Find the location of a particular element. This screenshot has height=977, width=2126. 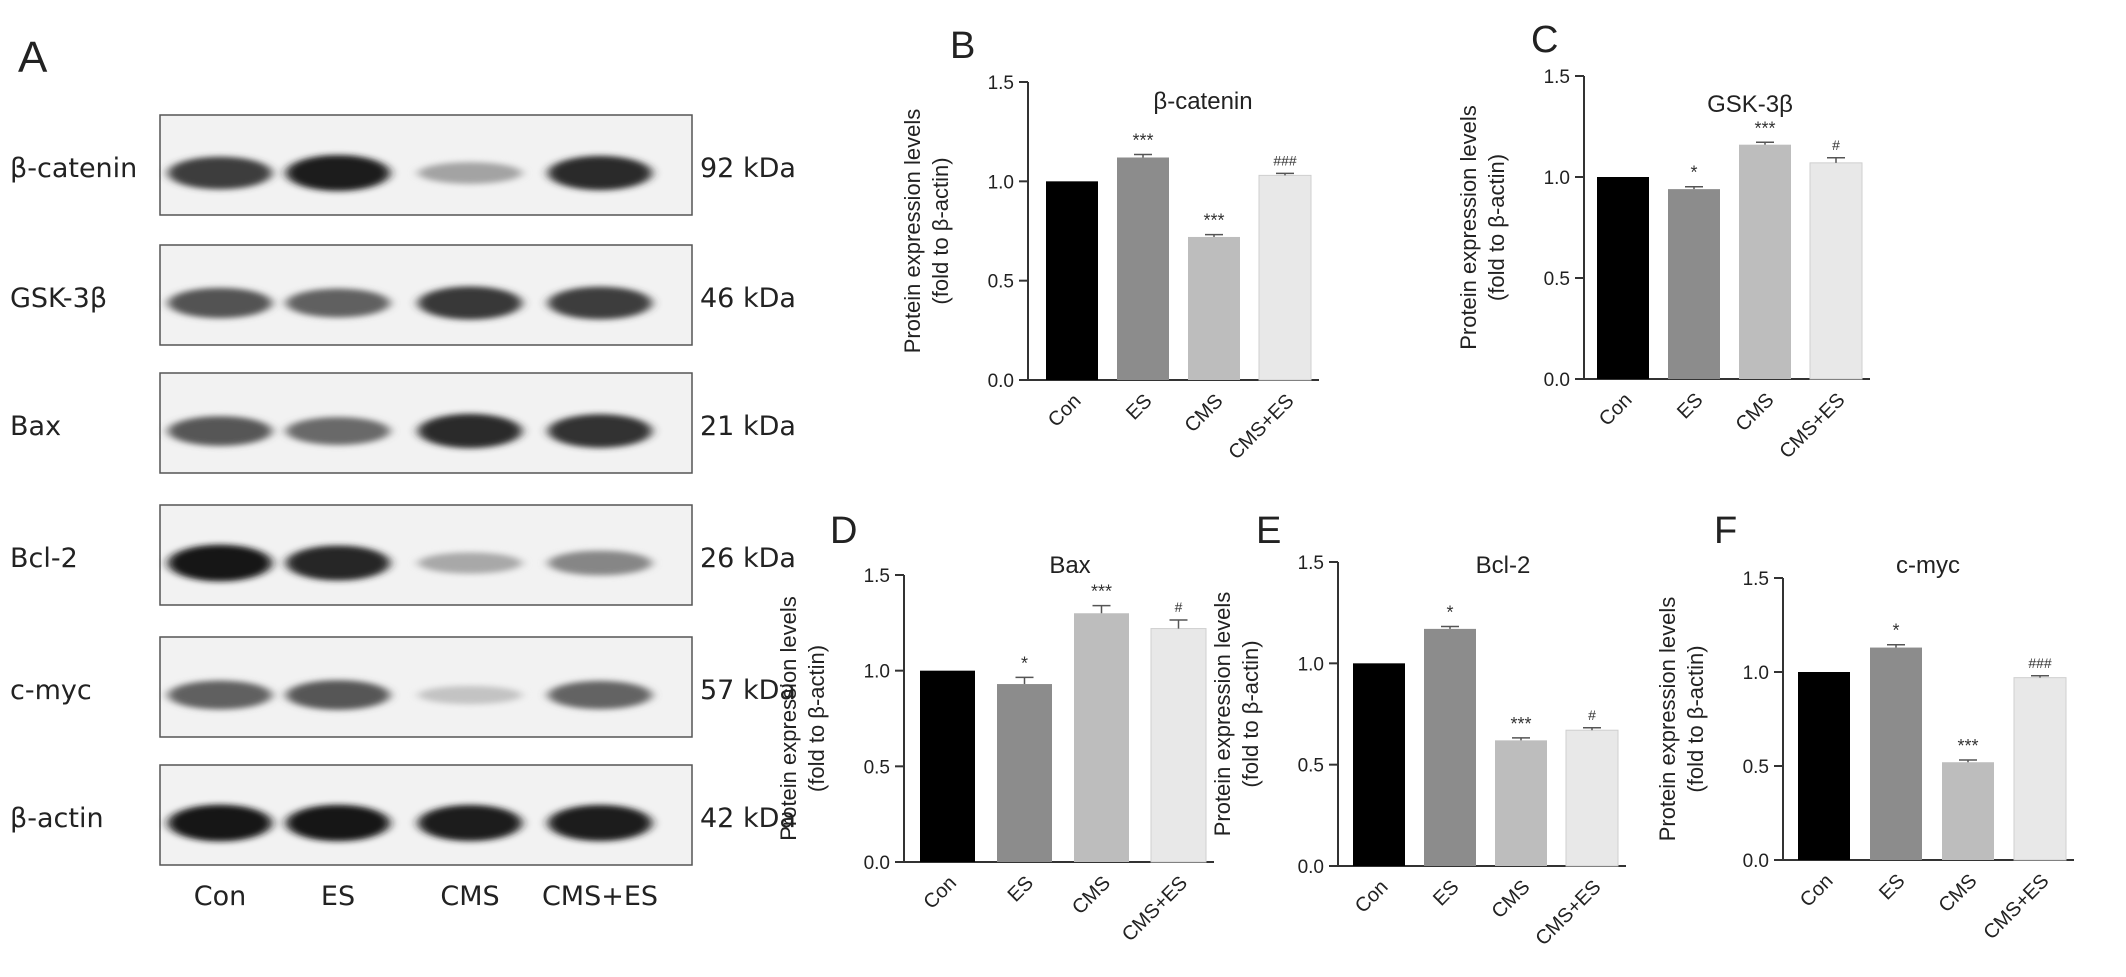

blot-row-5: c-myc 57 kDa is located at coordinates (403, 687).